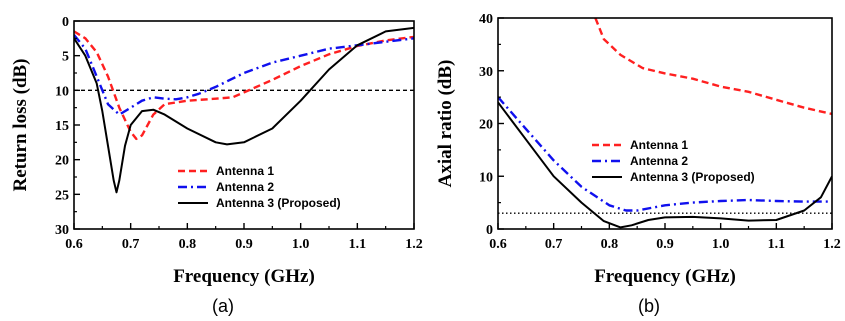  I want to click on y-axis-label: Axial ratio (dB), so click(445, 124).